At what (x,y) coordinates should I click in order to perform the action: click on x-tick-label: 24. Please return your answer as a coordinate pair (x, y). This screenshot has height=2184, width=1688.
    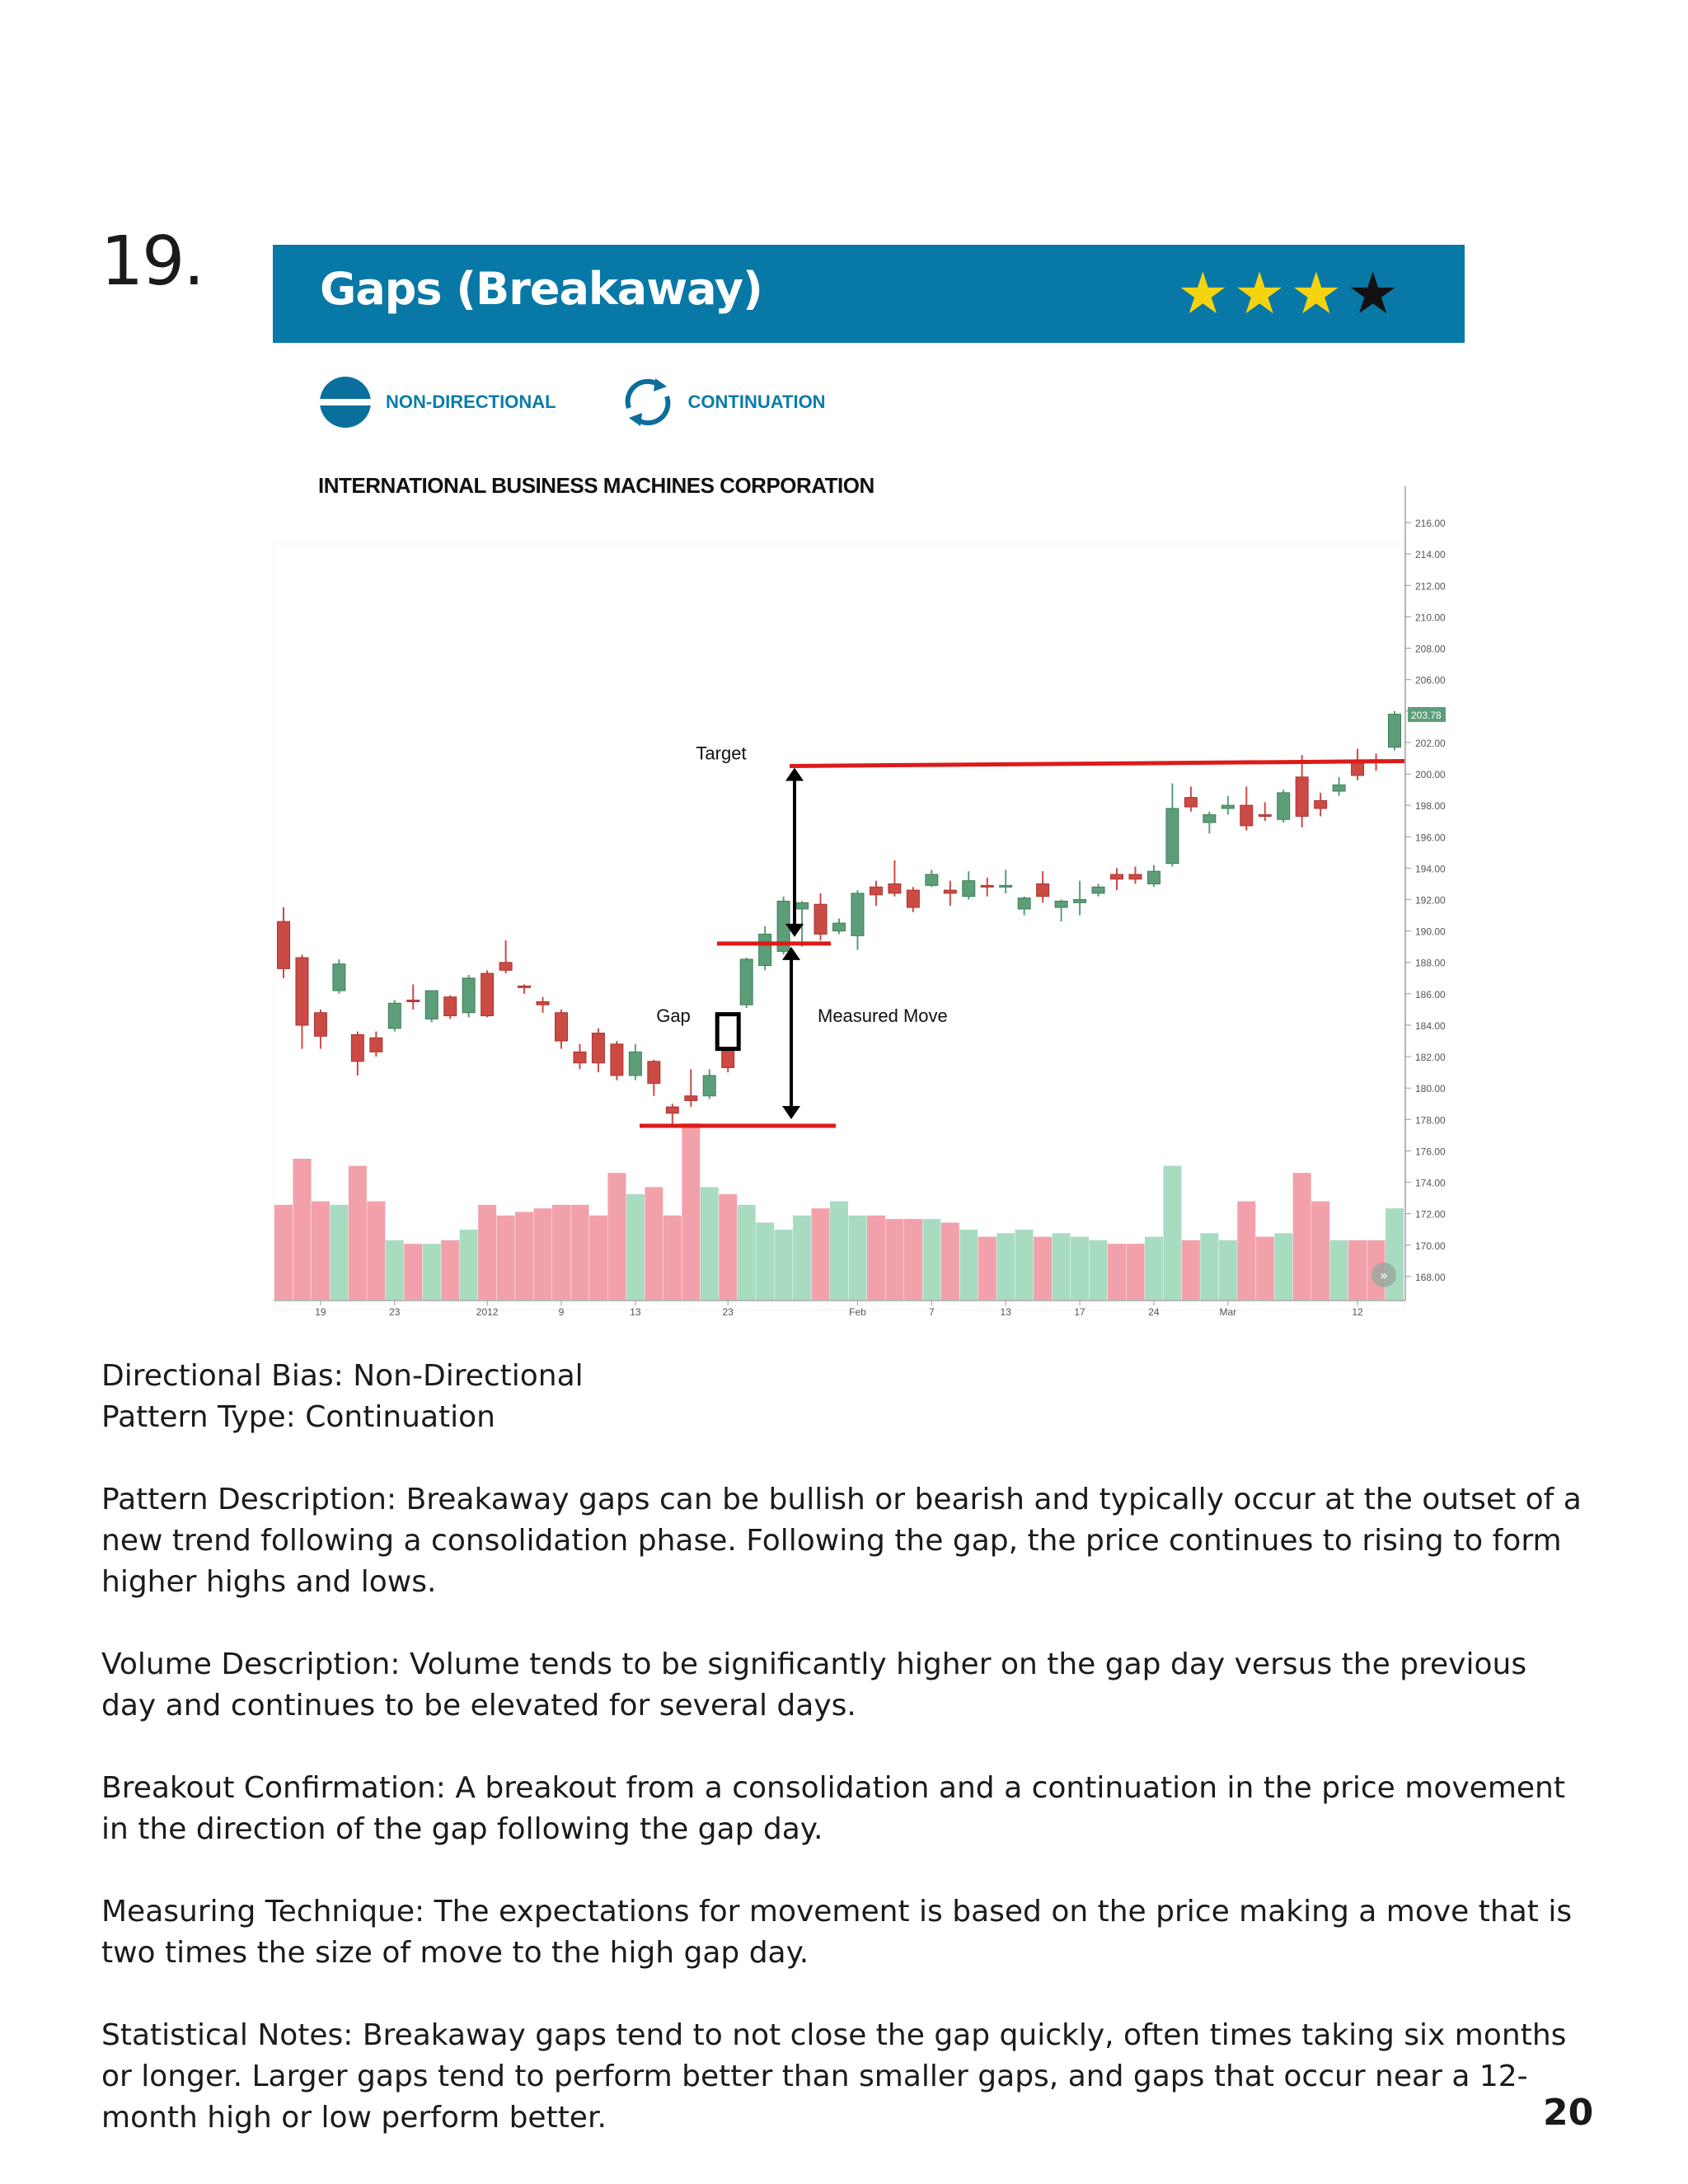
    Looking at the image, I should click on (1154, 1312).